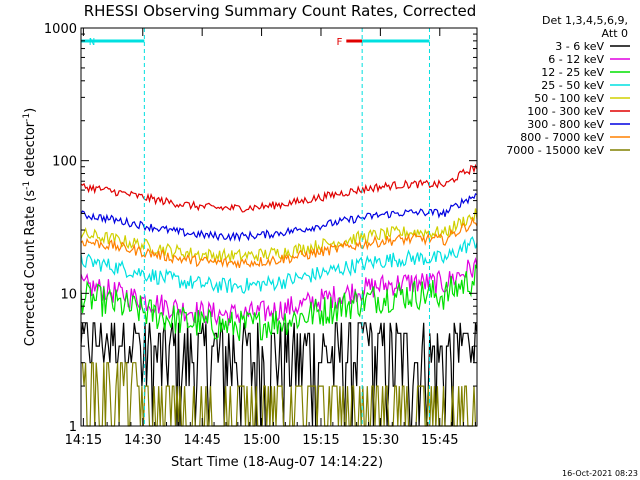  I want to click on legend-label-1: 6 - 12 keV, so click(576, 59).